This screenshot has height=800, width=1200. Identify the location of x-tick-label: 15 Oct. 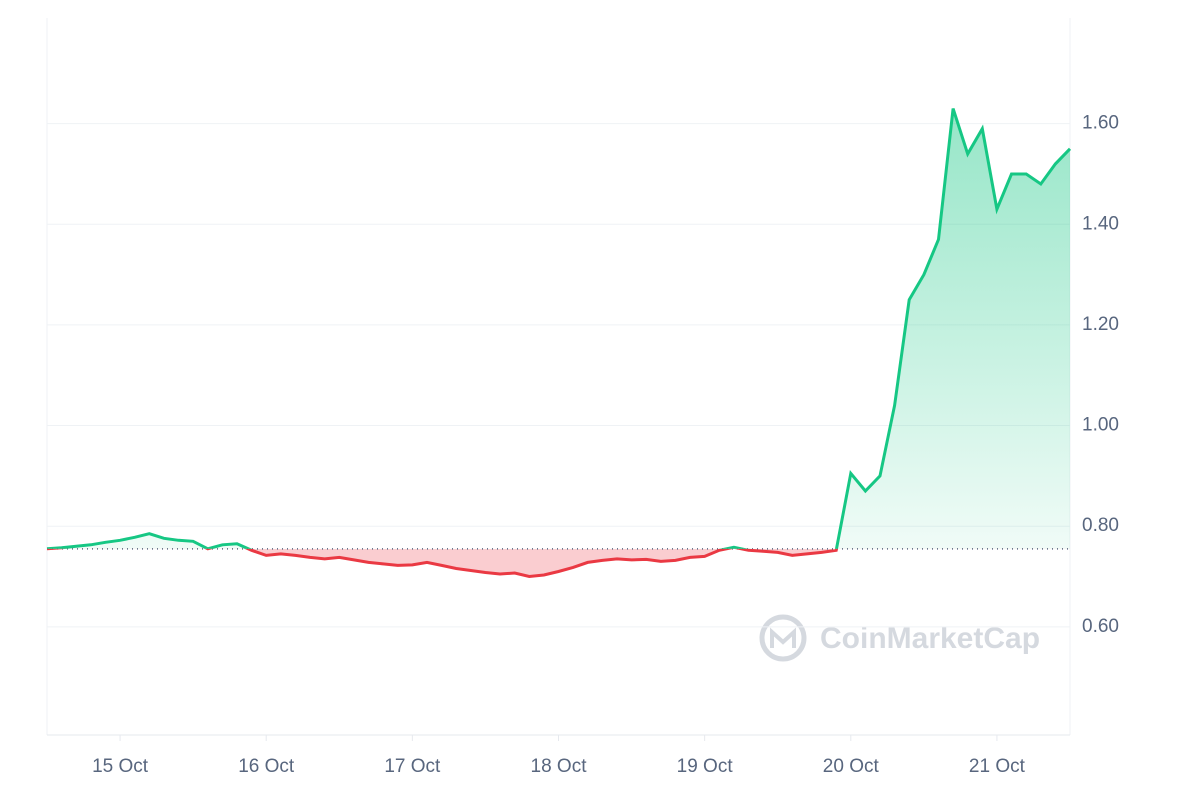
(120, 766).